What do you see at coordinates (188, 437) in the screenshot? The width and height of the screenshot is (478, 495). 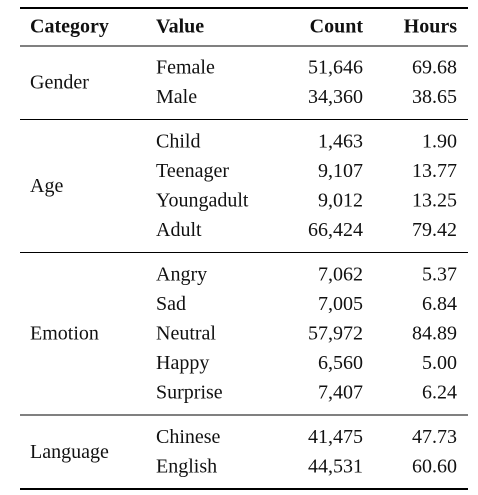 I see `cell: Chinese` at bounding box center [188, 437].